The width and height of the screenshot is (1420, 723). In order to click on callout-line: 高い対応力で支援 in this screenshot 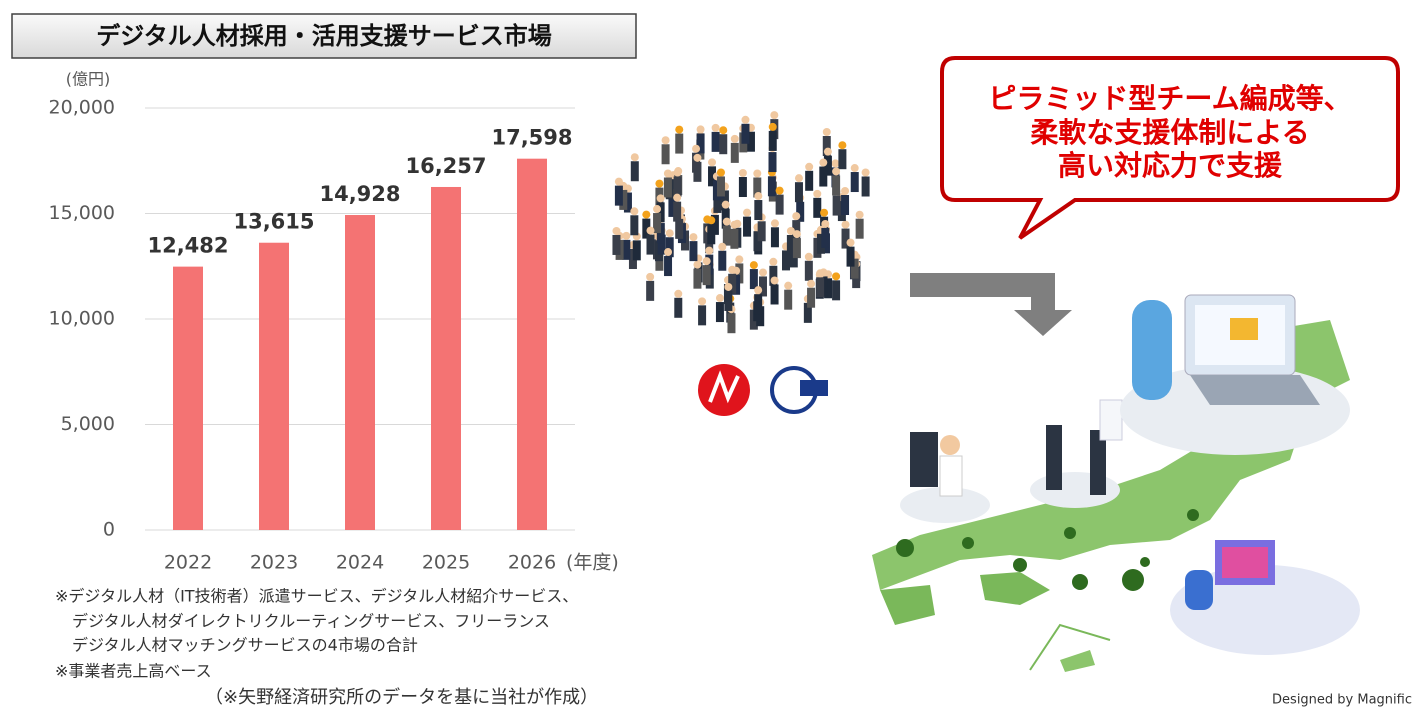, I will do `click(1170, 165)`.